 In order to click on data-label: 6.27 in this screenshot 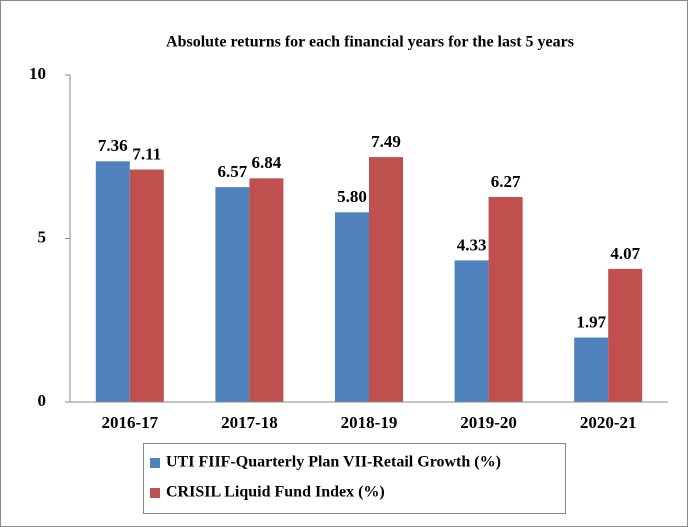, I will do `click(506, 181)`.